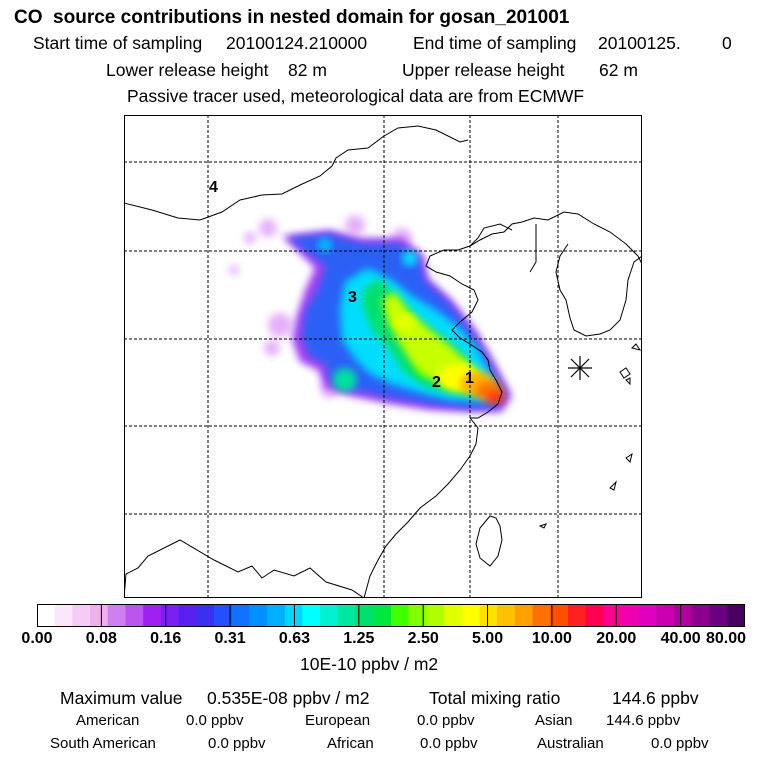  Describe the element at coordinates (570, 743) in the screenshot. I see `australian-label: Australian` at that location.